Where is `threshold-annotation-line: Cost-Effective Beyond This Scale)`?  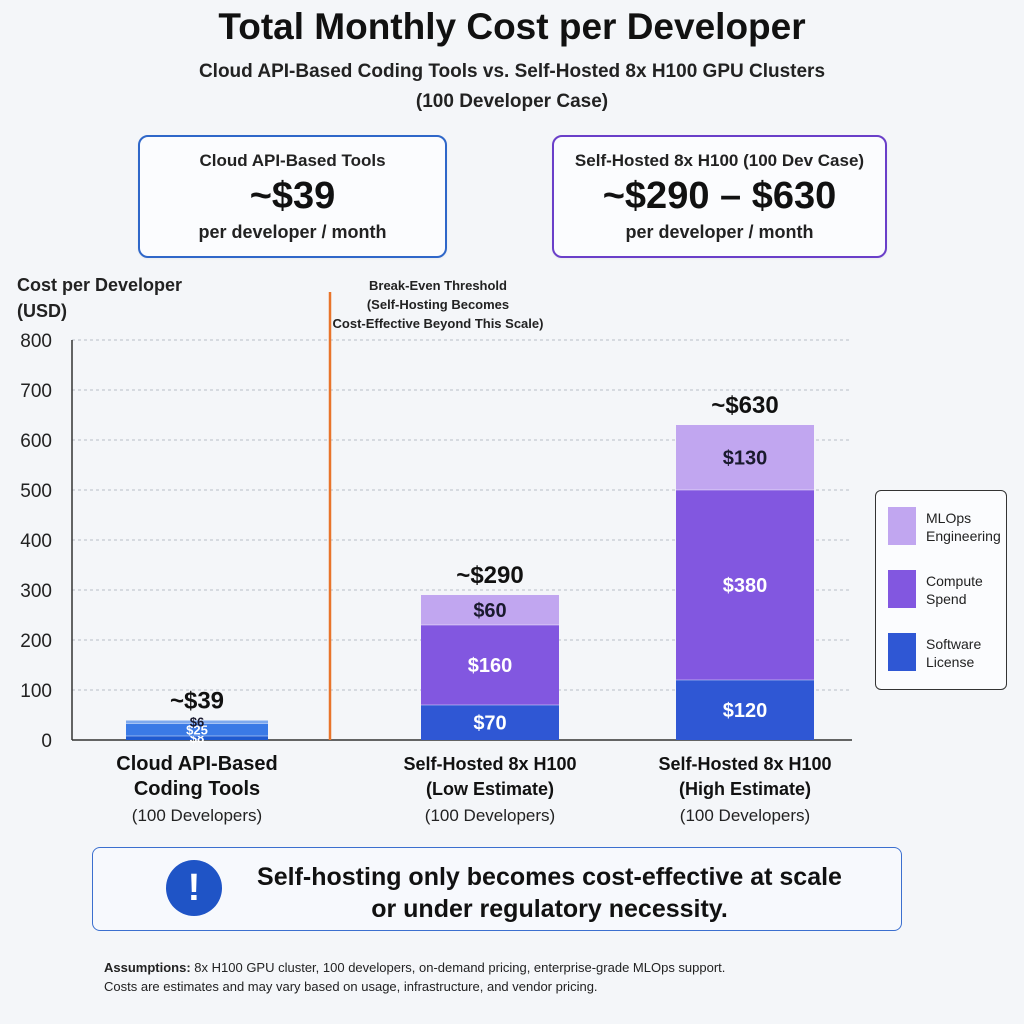 threshold-annotation-line: Cost-Effective Beyond This Scale) is located at coordinates (438, 323).